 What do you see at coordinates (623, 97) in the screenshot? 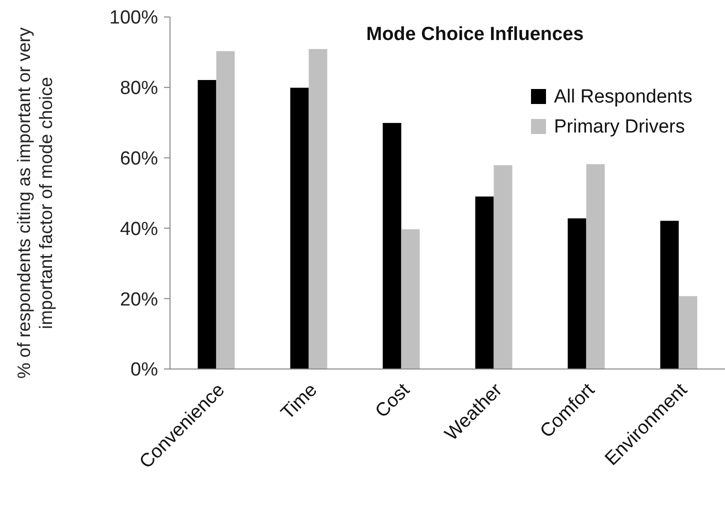
I see `legend-label: All Respondents` at bounding box center [623, 97].